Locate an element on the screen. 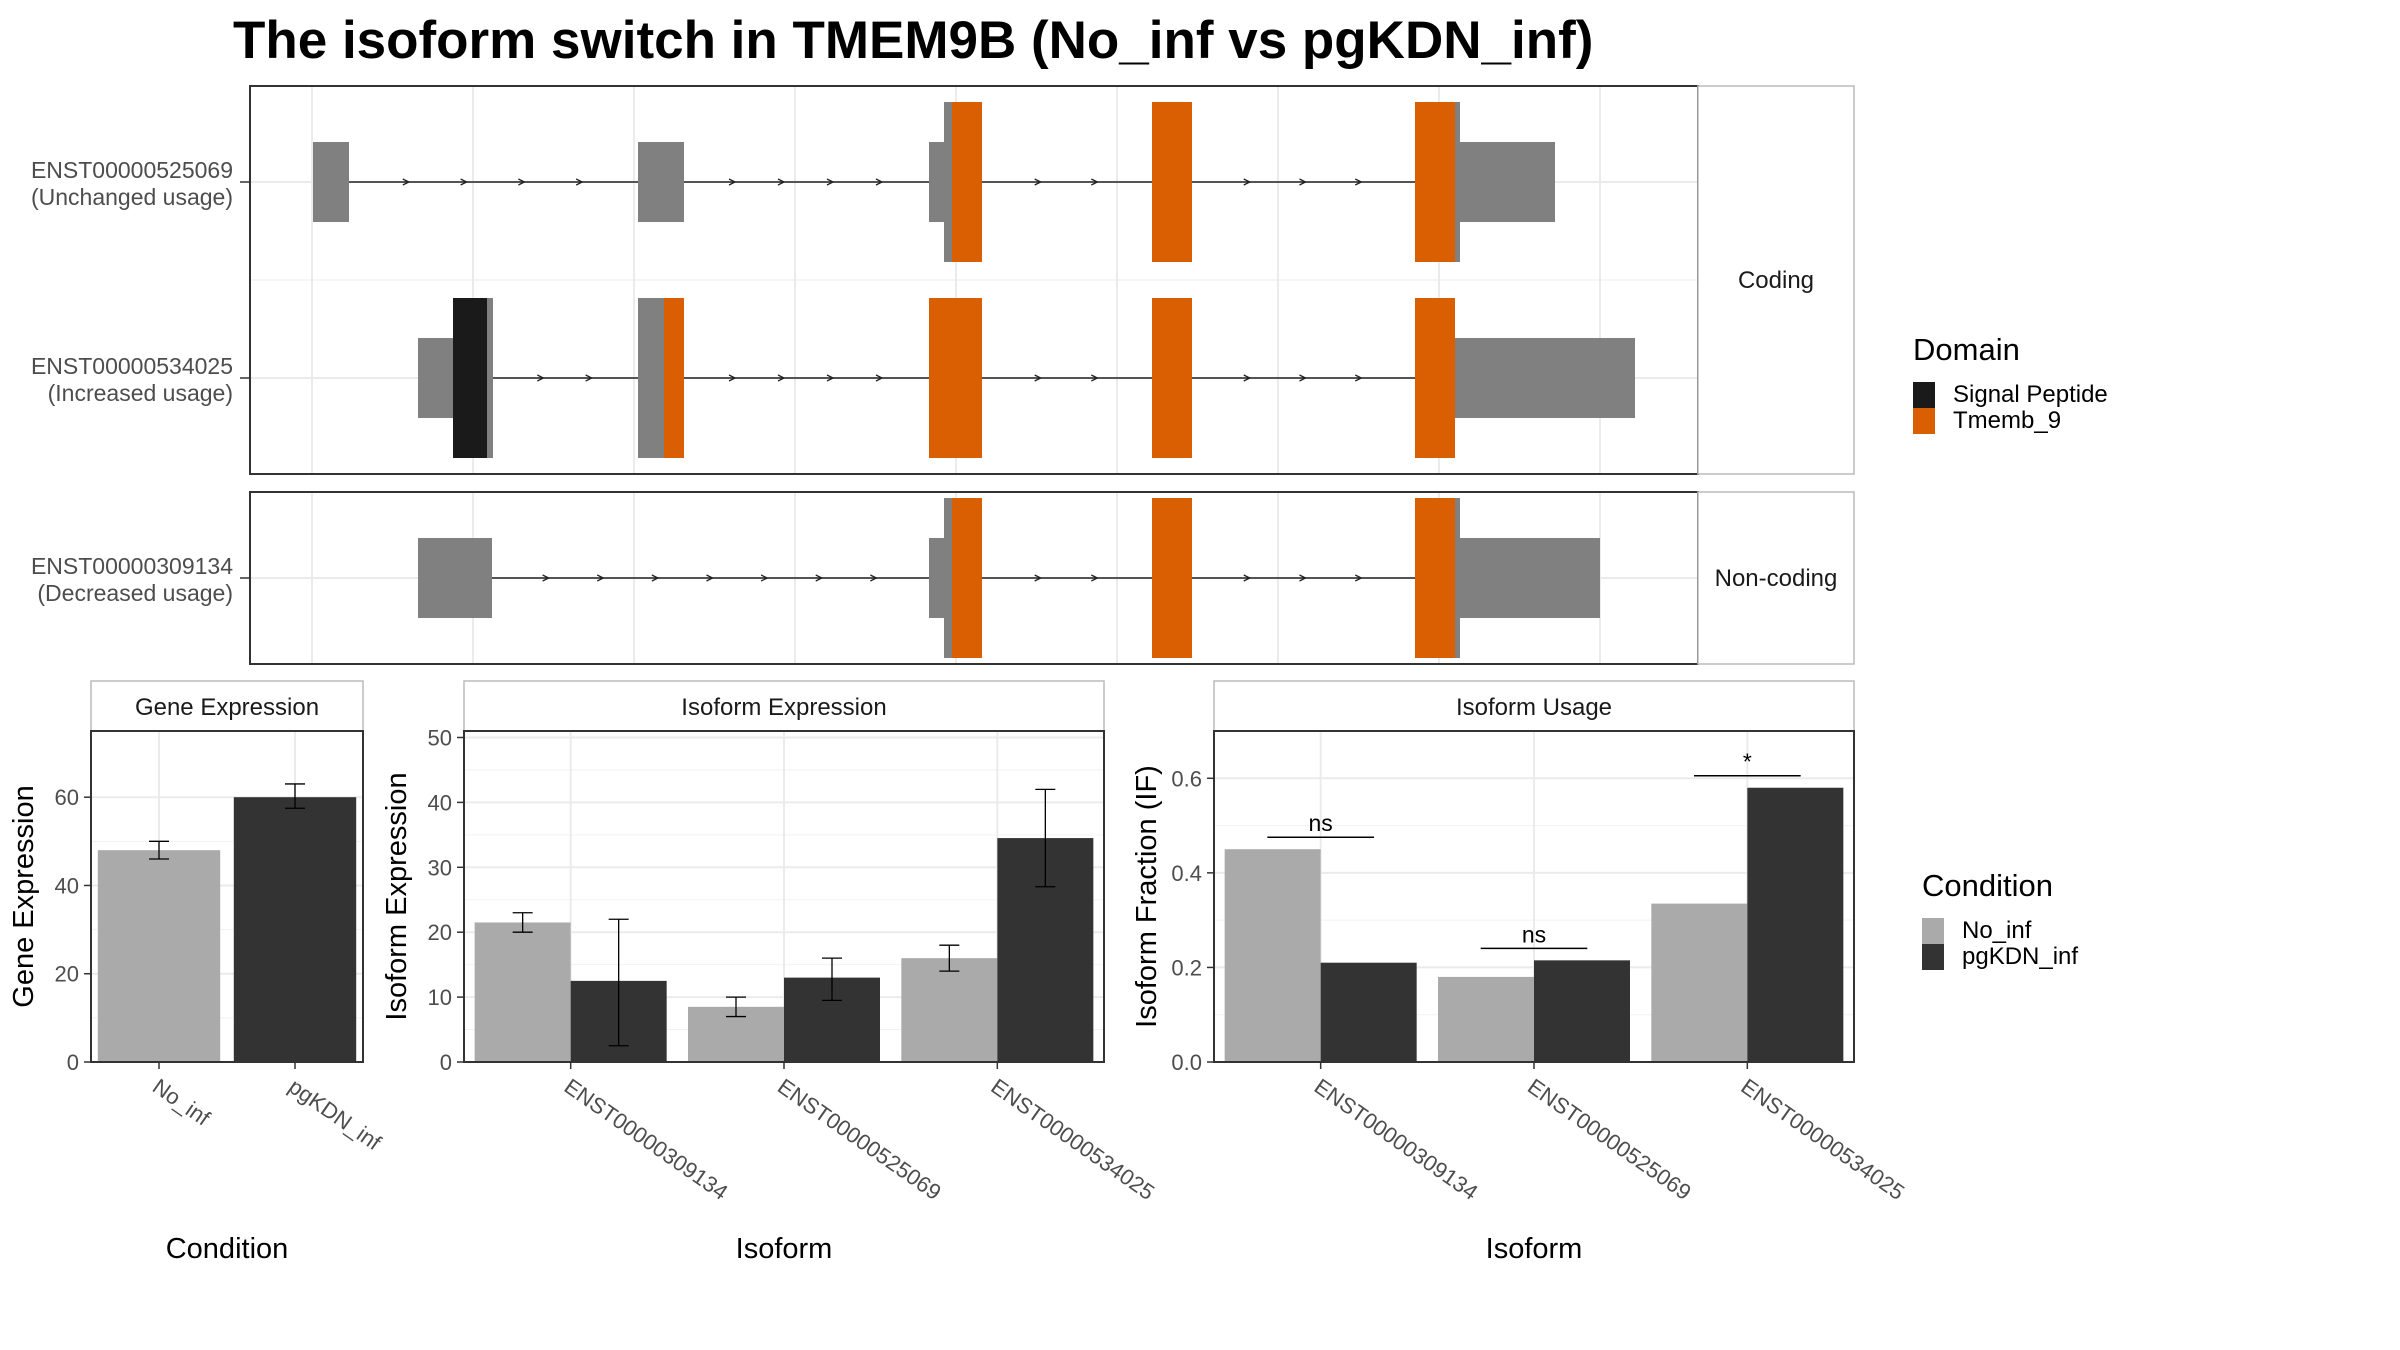 This screenshot has width=2400, height=1350. transcript-ENST00000309134: ENST00000309134(Decreased usage) is located at coordinates (815, 578).